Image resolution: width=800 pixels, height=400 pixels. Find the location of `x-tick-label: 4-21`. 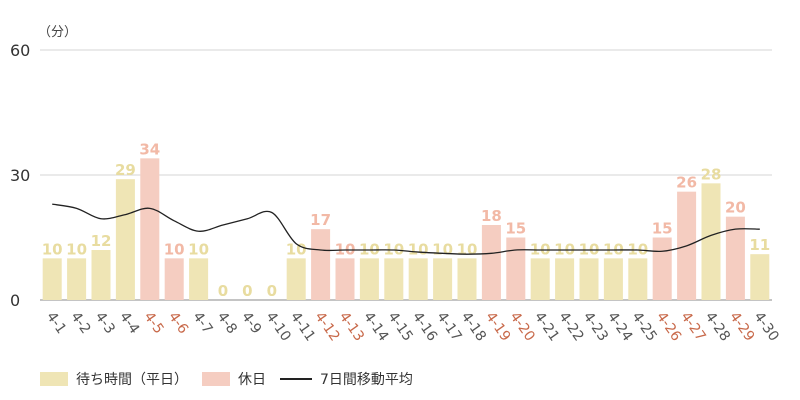

x-tick-label: 4-21 is located at coordinates (546, 326).